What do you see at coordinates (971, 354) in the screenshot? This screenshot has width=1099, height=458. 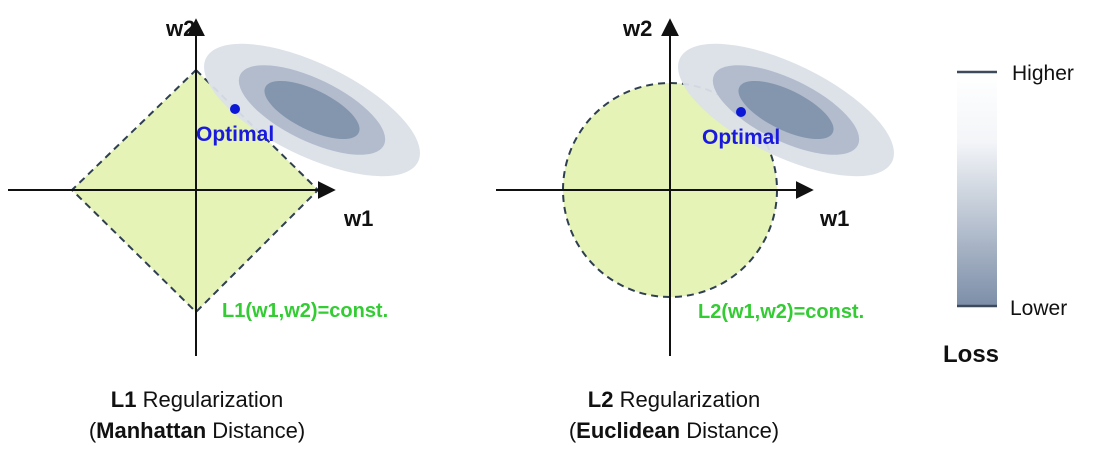 I see `legend-title: Loss` at bounding box center [971, 354].